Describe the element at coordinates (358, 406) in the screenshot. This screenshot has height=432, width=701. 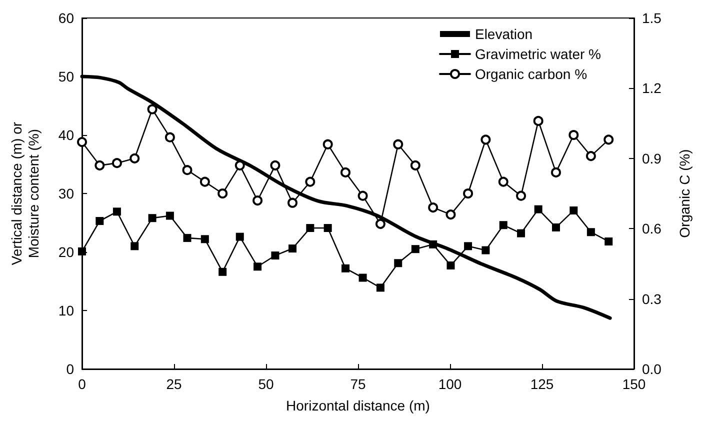
I see `x-axis-title: Horizontal distance (m)` at that location.